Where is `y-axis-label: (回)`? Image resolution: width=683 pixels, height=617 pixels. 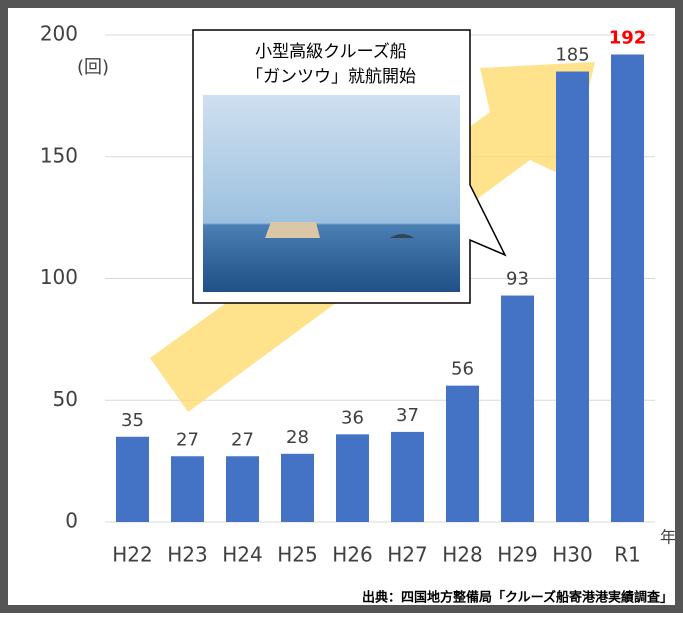
y-axis-label: (回) is located at coordinates (93, 67).